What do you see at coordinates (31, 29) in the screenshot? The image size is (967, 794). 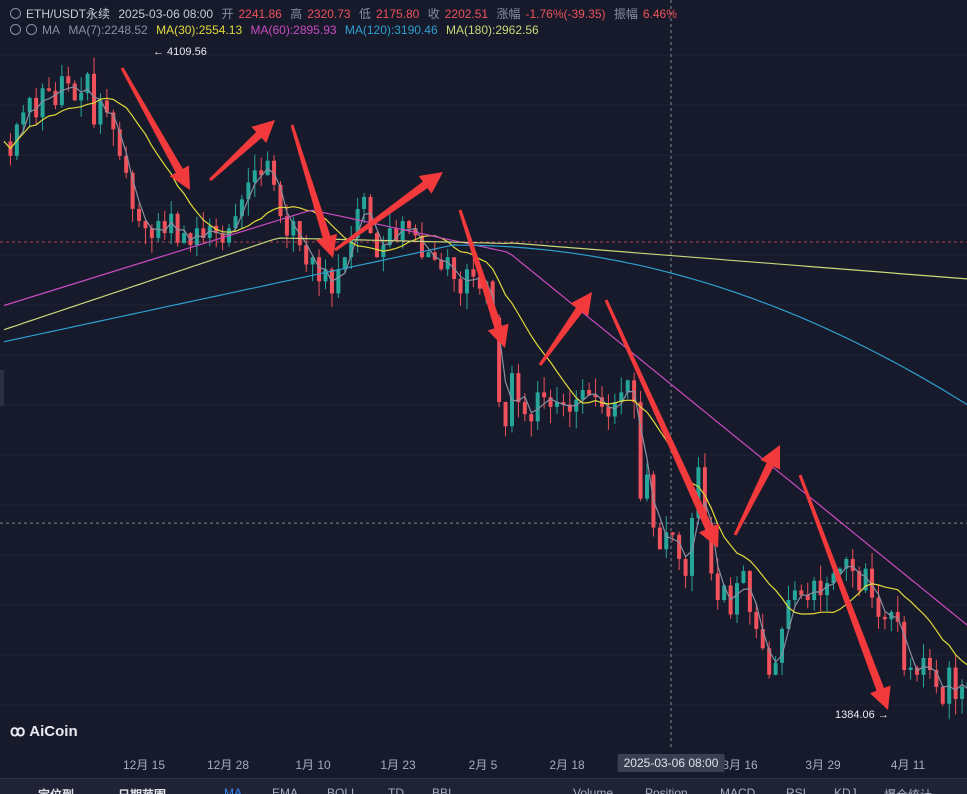 I see `bell-icon` at bounding box center [31, 29].